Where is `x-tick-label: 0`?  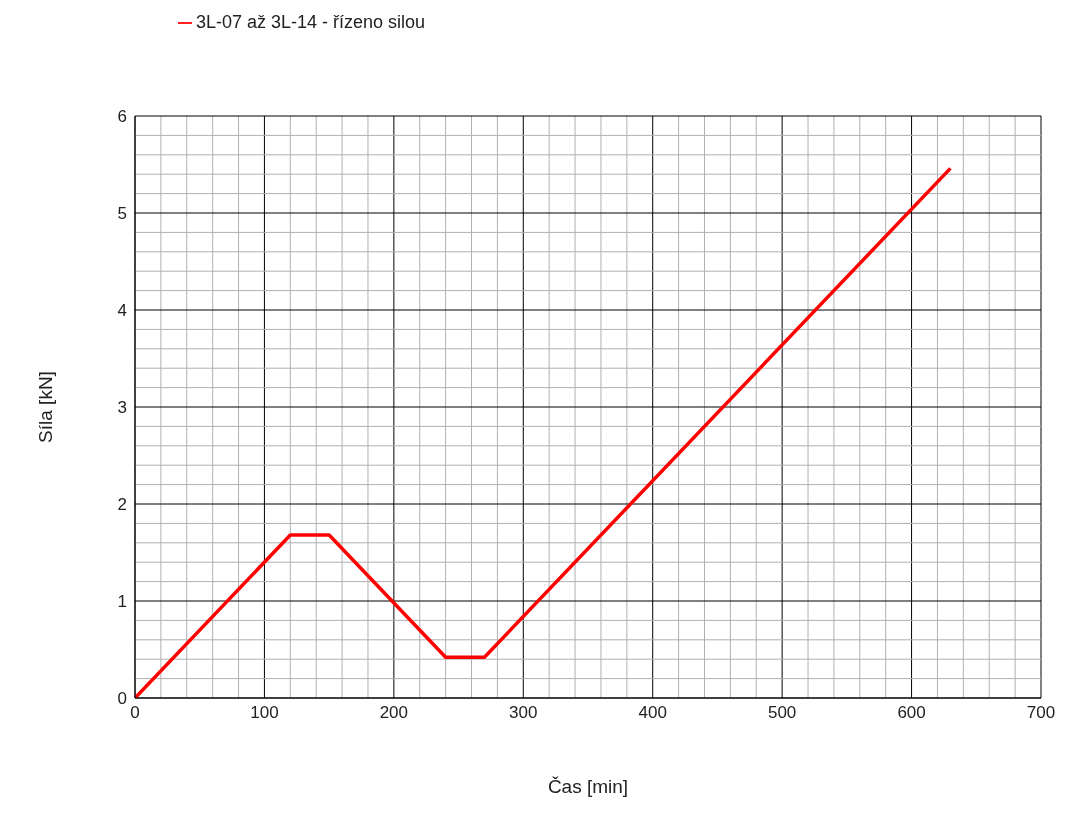 x-tick-label: 0 is located at coordinates (135, 713).